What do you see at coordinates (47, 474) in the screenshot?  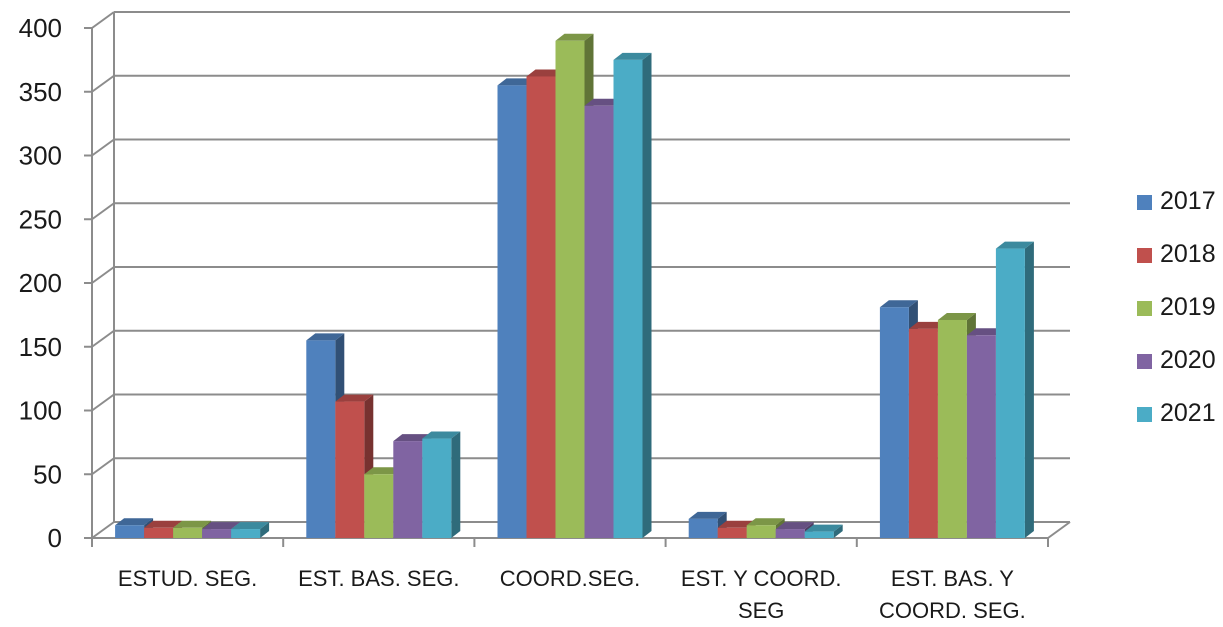 I see `y-tick-label: 50` at bounding box center [47, 474].